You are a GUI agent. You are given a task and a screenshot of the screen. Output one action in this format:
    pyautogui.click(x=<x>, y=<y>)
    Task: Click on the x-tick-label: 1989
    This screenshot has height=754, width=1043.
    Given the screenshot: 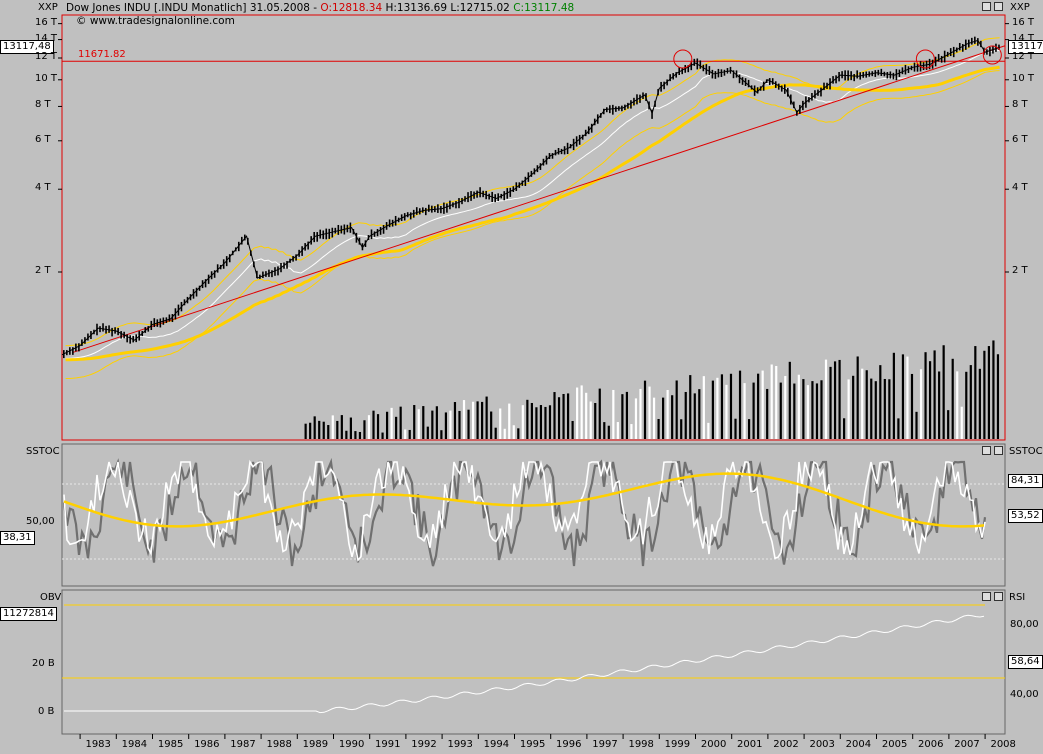 What is the action you would take?
    pyautogui.click(x=315, y=744)
    